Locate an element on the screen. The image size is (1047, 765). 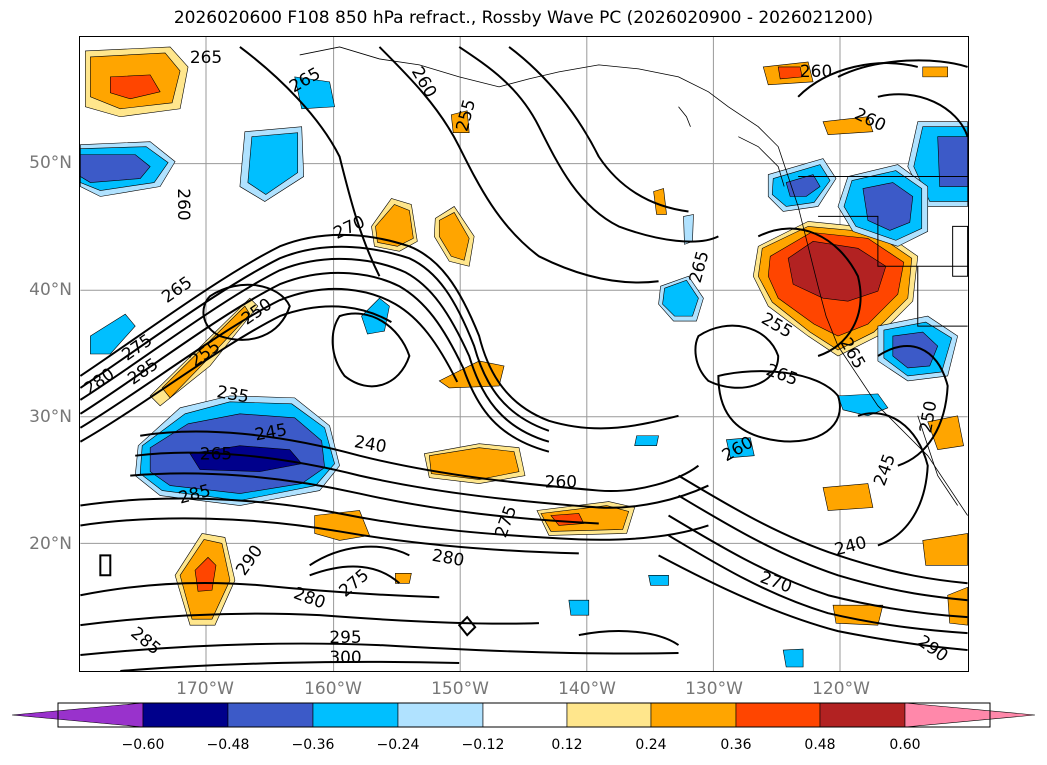
lat-label-50n: 50°N is located at coordinates (50, 163).